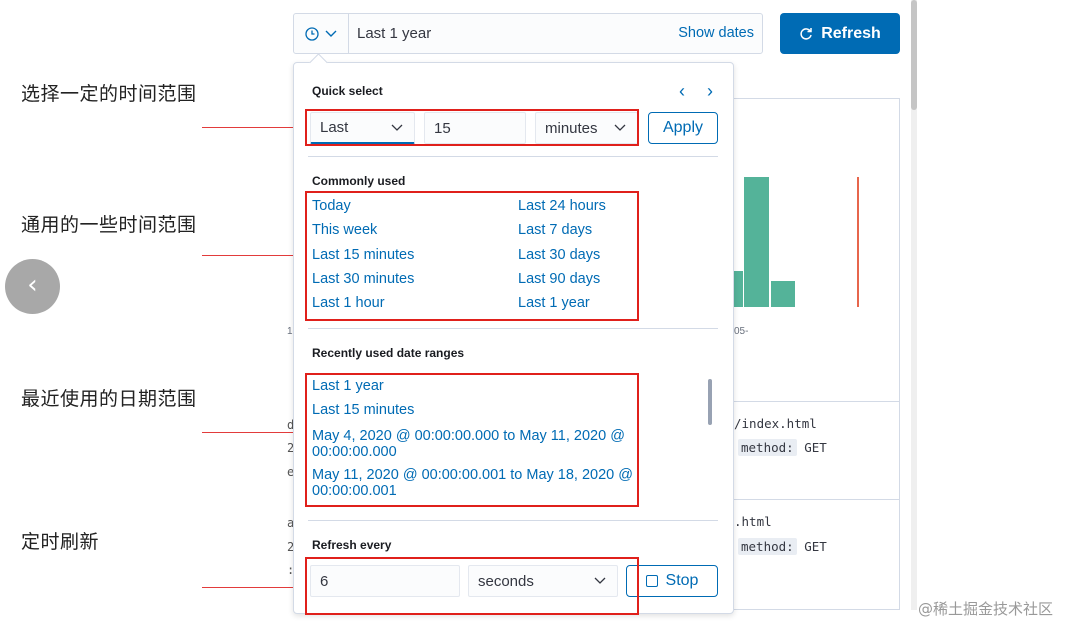 This screenshot has height=625, width=1084. Describe the element at coordinates (348, 303) in the screenshot. I see `commonly-used-item: Last 1 hour` at that location.